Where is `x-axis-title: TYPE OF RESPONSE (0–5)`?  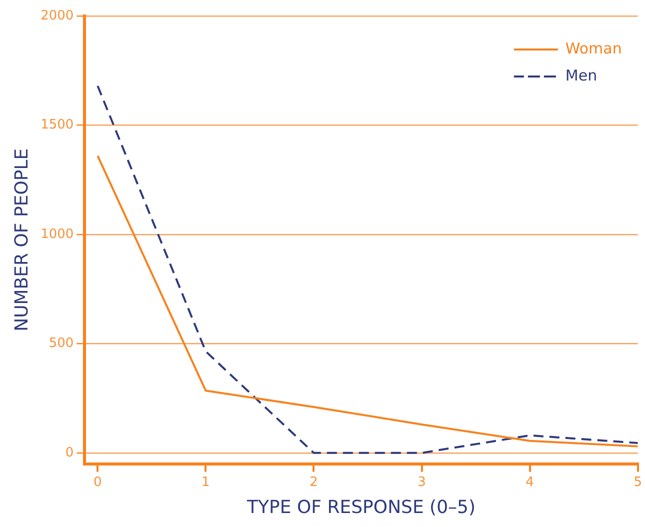
x-axis-title: TYPE OF RESPONSE (0–5) is located at coordinates (361, 507).